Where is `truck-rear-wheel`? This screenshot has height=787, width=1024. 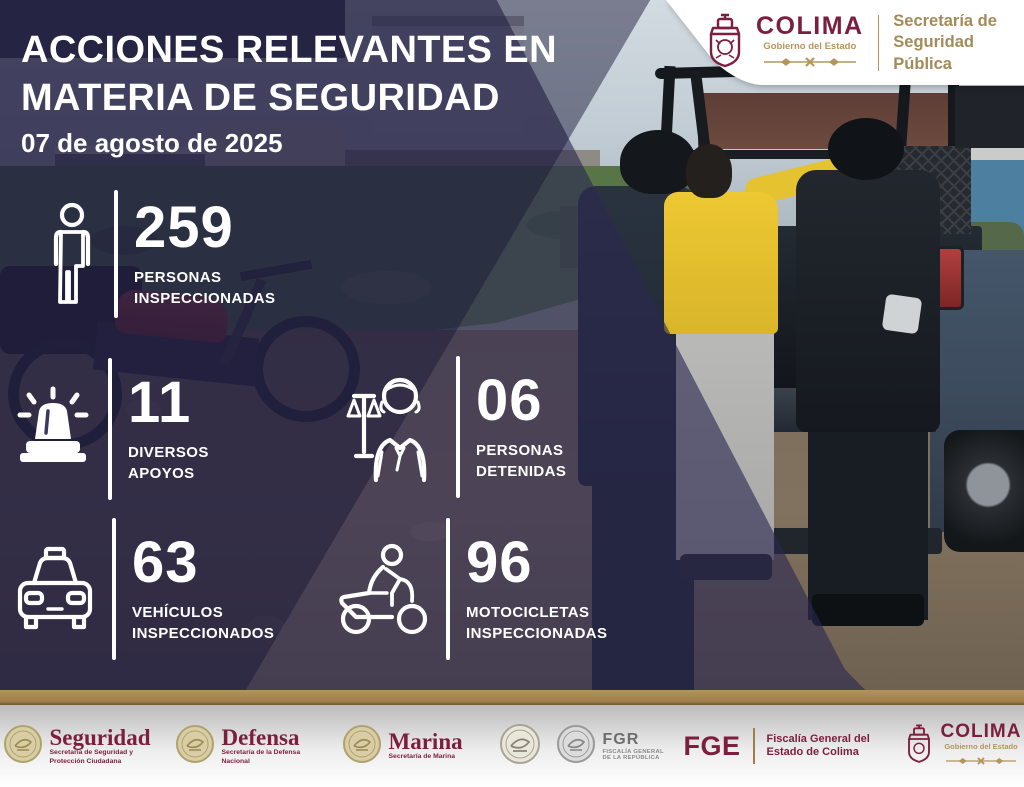 truck-rear-wheel is located at coordinates (984, 491).